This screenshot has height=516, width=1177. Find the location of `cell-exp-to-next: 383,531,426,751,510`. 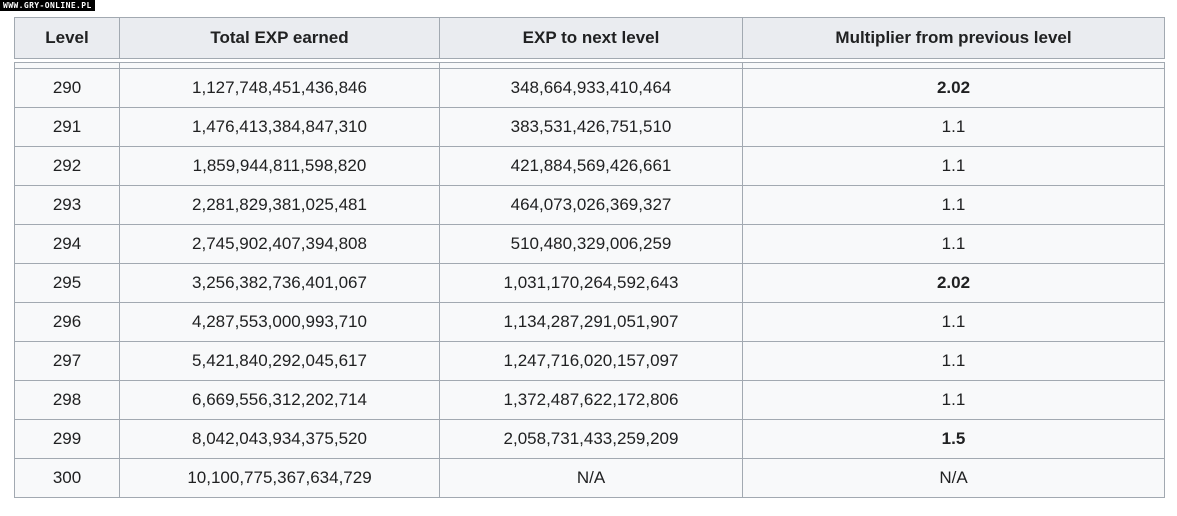

cell-exp-to-next: 383,531,426,751,510 is located at coordinates (591, 127).